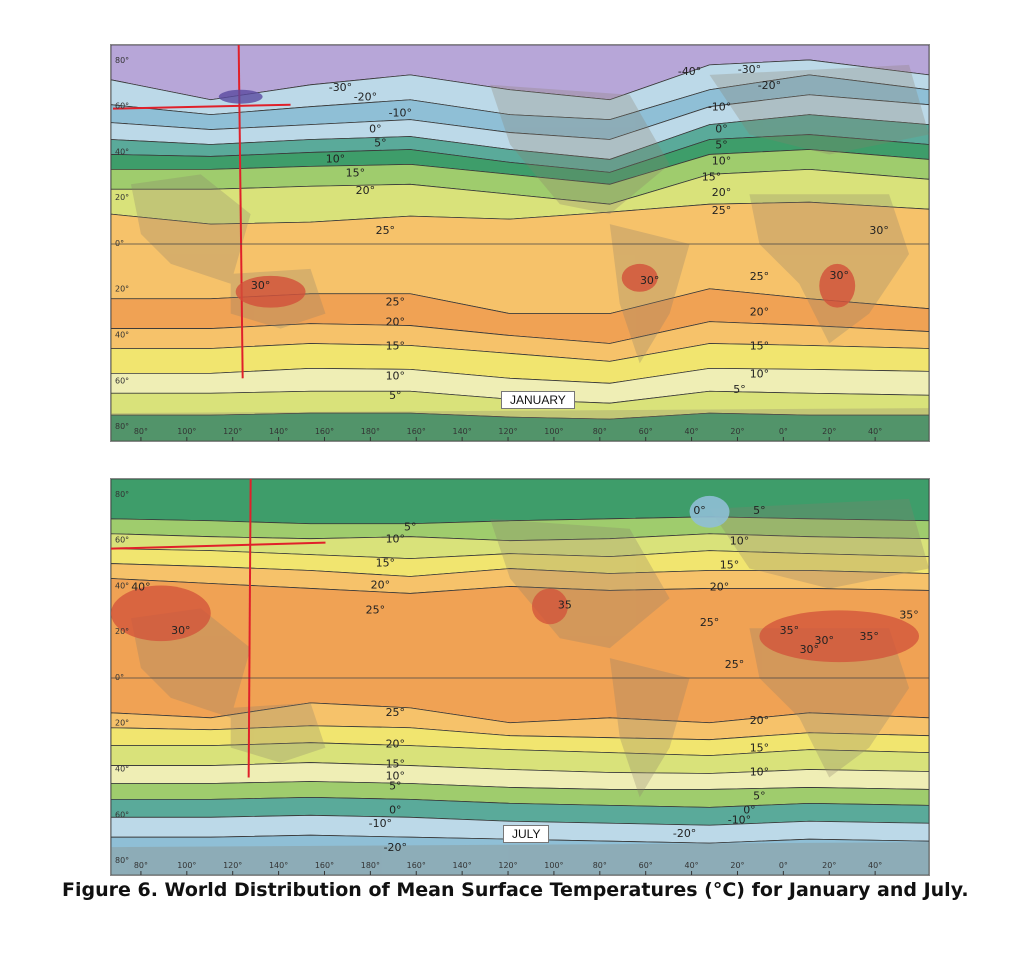 The width and height of the screenshot is (1024, 962). What do you see at coordinates (140, 586) in the screenshot?
I see `isotherm-label: 40°` at bounding box center [140, 586].